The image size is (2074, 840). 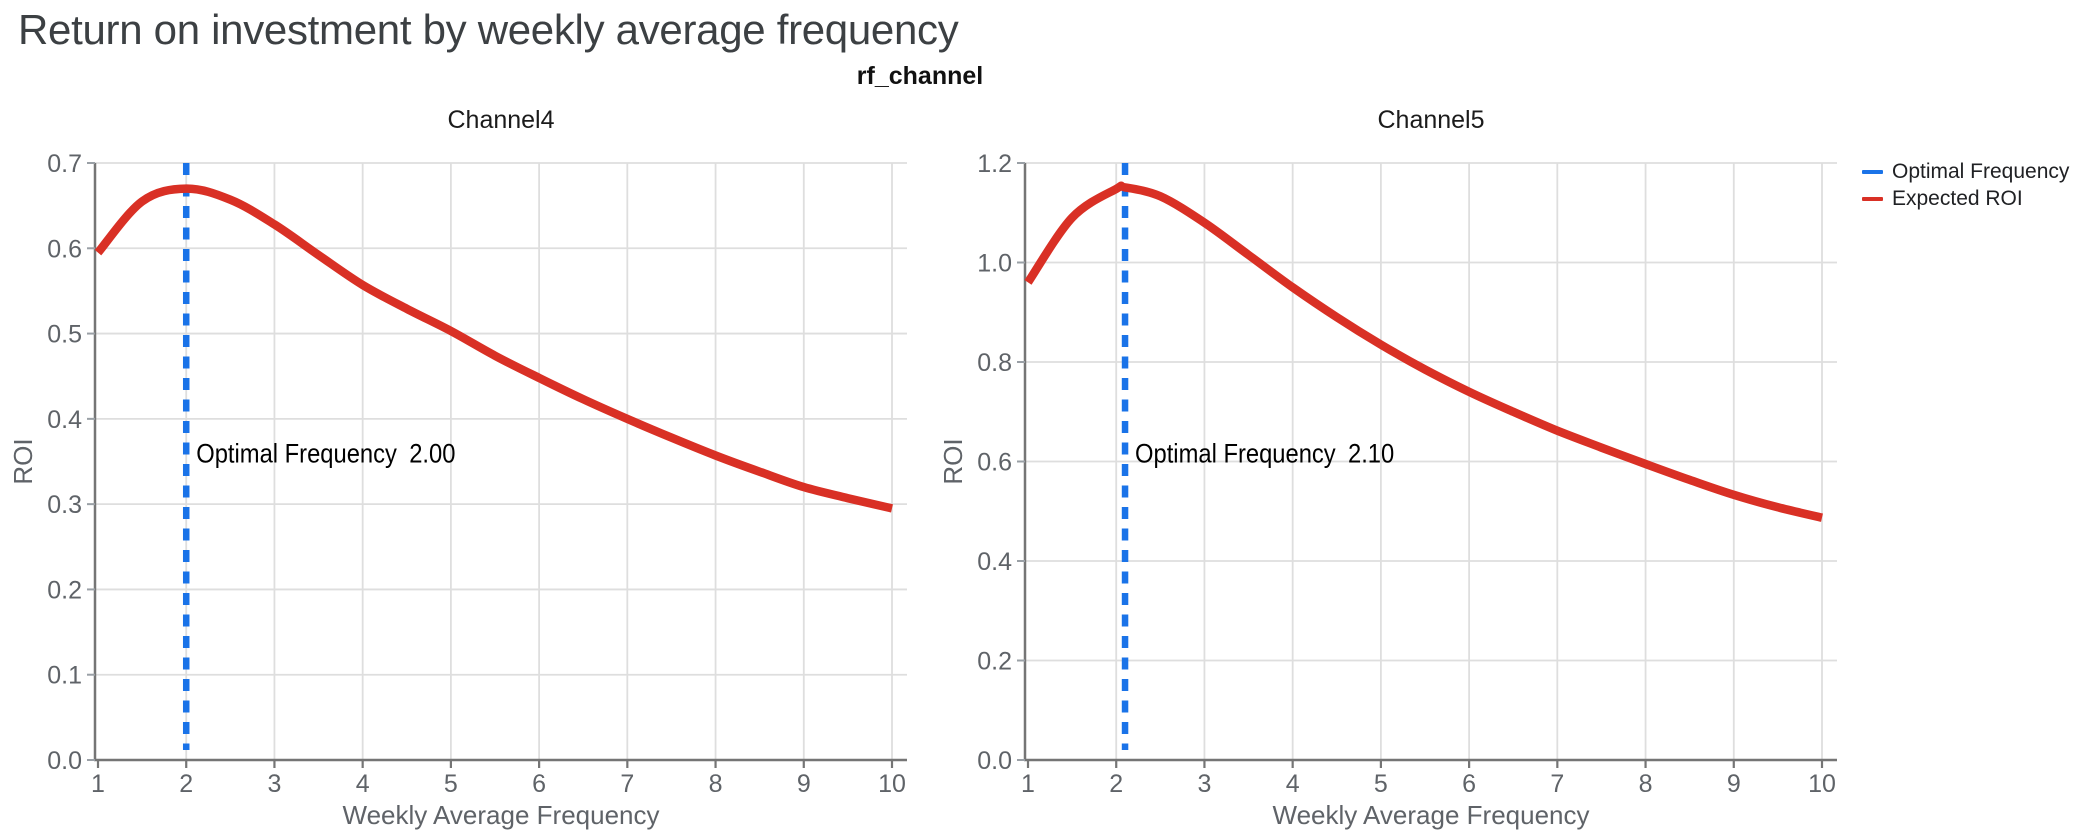 I want to click on y-tick-label: 0.3, so click(x=64, y=505).